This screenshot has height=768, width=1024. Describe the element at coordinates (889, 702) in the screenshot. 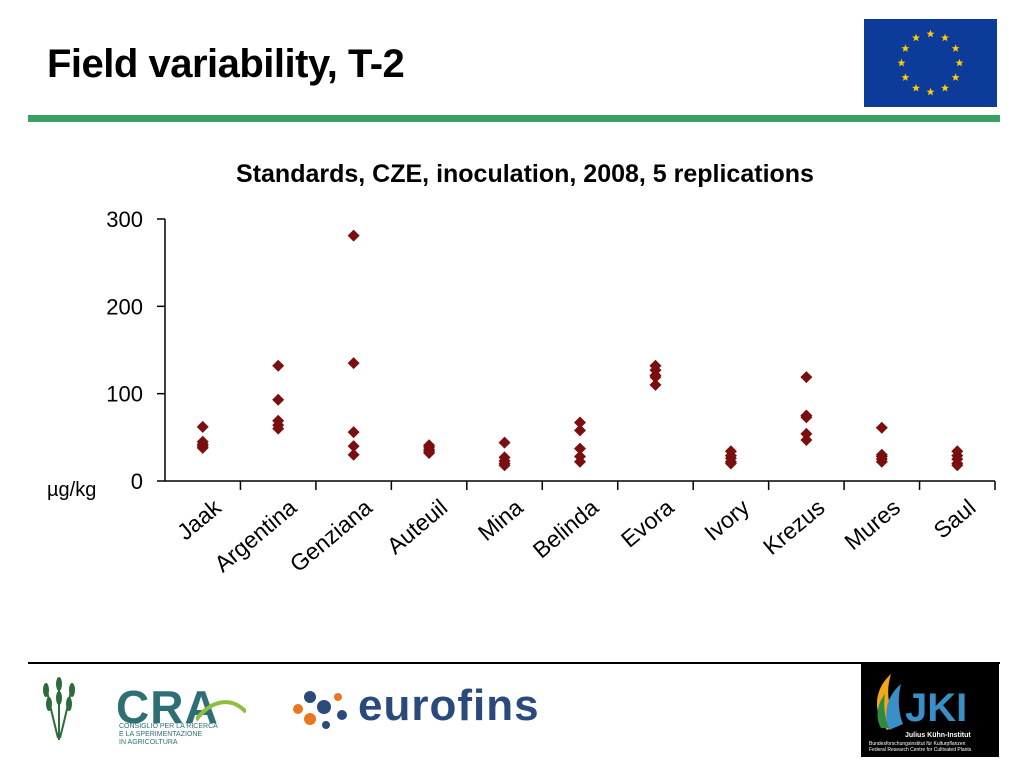

I see `jki-leaf-icon` at that location.